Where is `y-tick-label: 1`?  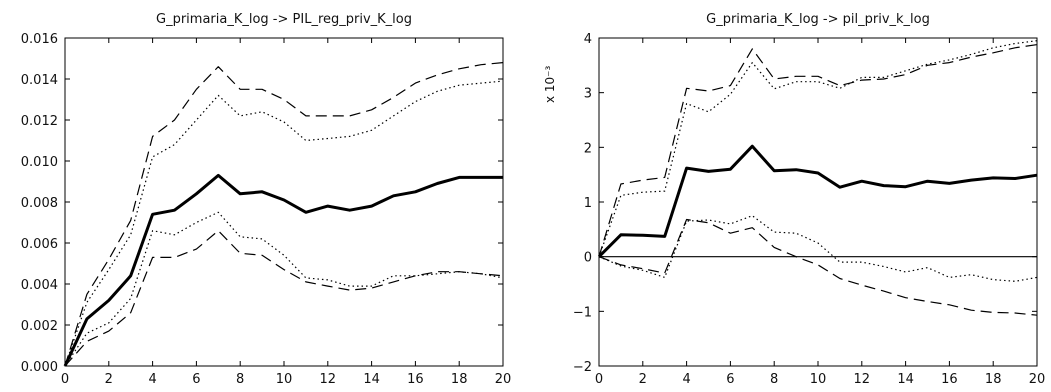
y-tick-label: 1 is located at coordinates (588, 203).